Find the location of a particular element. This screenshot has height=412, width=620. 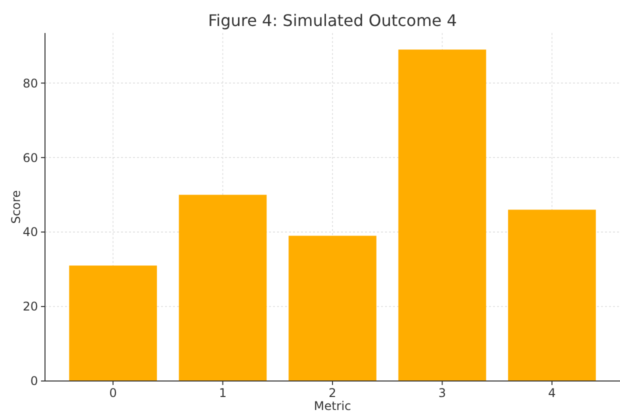

x-tick-label: 4 is located at coordinates (552, 393).